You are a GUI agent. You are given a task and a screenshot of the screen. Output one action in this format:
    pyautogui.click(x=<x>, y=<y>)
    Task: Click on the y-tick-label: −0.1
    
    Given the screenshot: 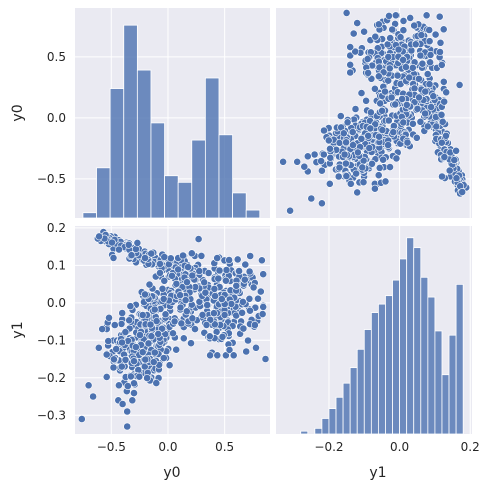 What is the action you would take?
    pyautogui.click(x=51, y=340)
    